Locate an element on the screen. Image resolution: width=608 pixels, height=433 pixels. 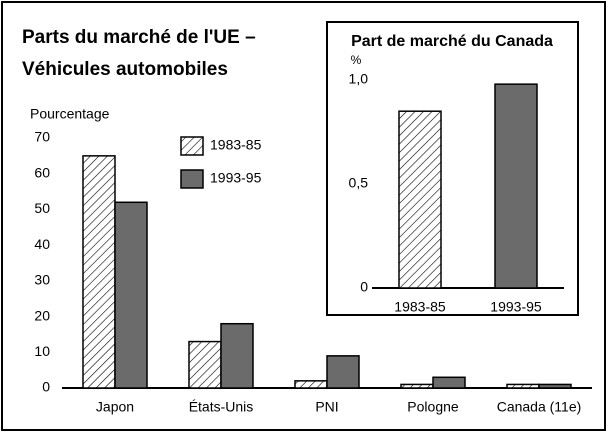
y-tick-label: 50 is located at coordinates (42, 208).